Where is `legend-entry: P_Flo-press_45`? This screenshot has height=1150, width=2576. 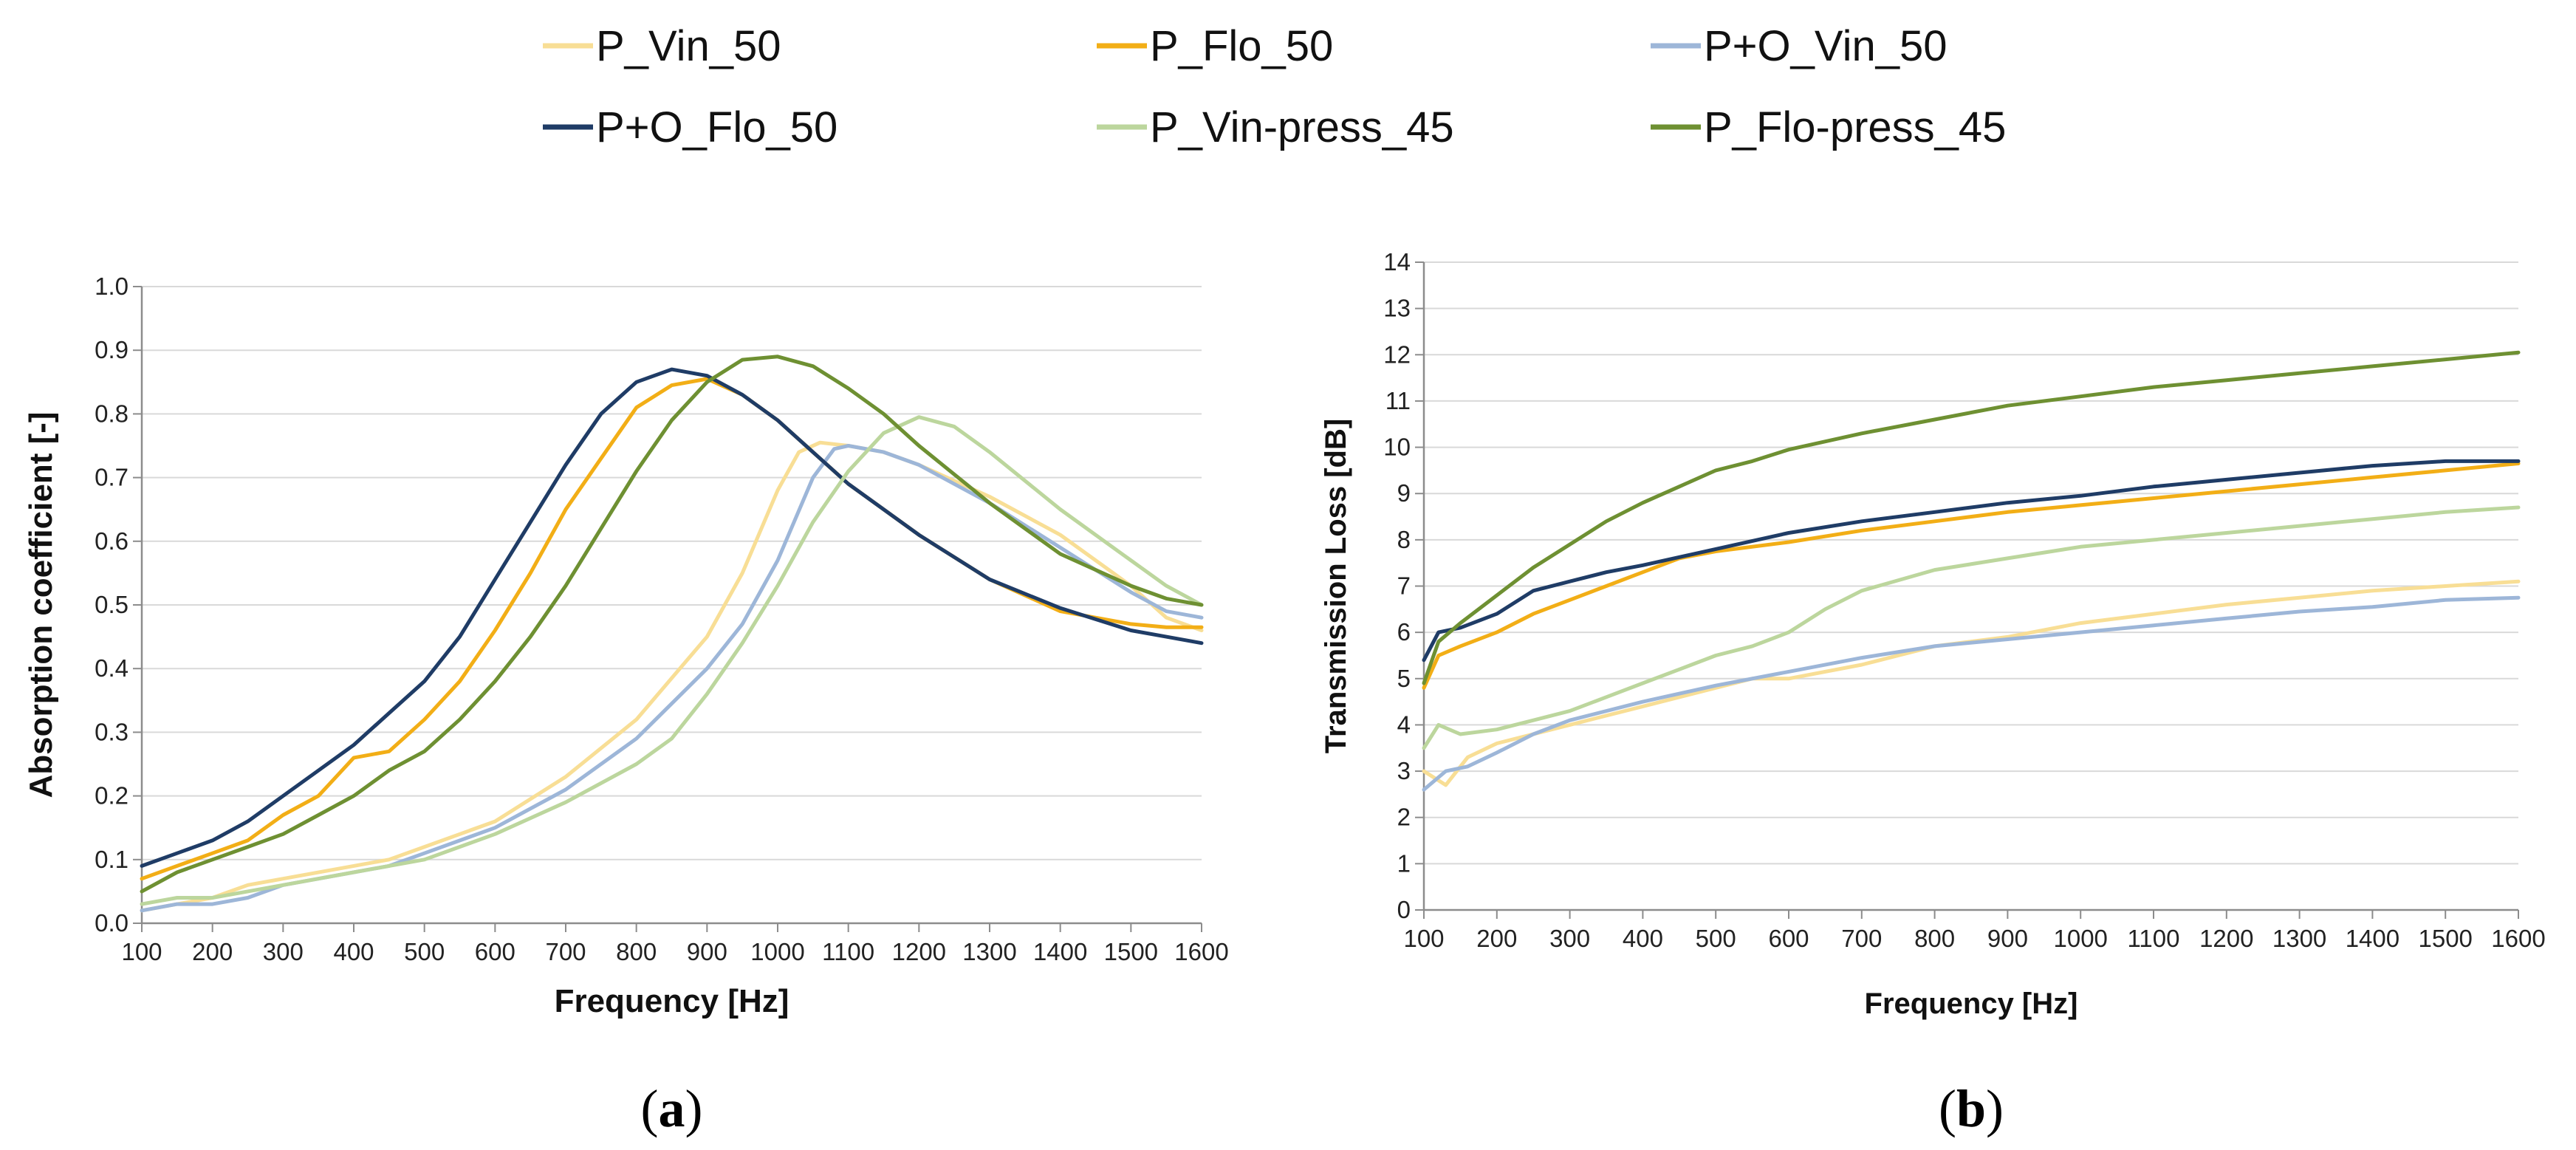 legend-entry: P_Flo-press_45 is located at coordinates (1828, 127).